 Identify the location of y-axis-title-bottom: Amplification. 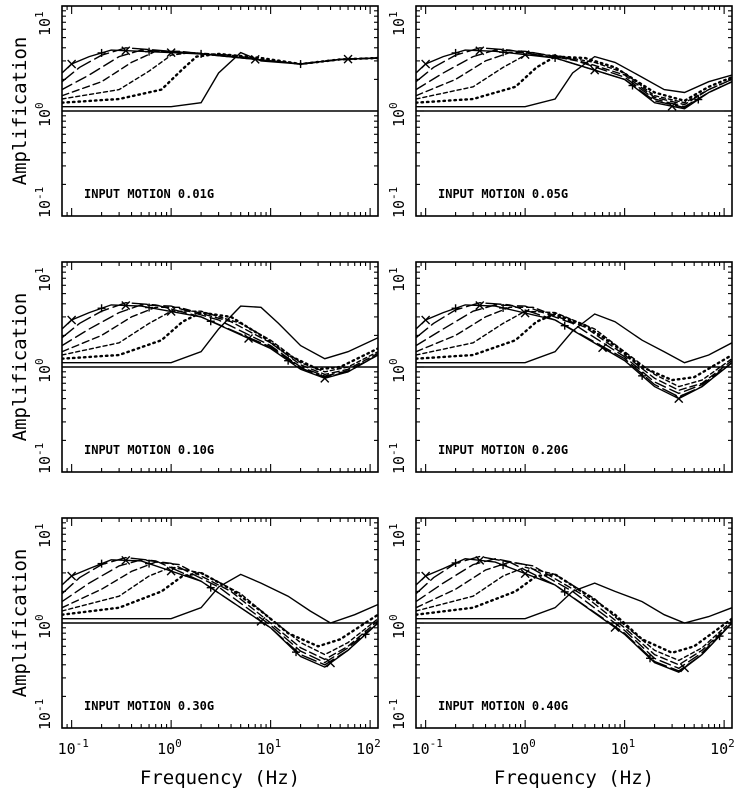
(20, 623).